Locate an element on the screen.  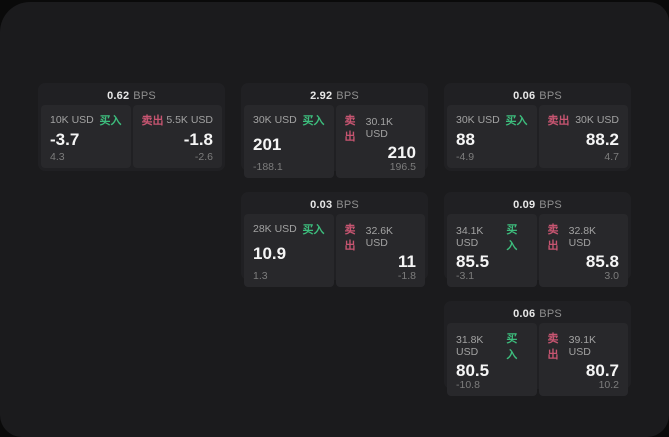
quote-card: 0.62 BPS 10K USD 买入 -3.7 4.3 卖出 5.5K USD is located at coordinates (131, 127).